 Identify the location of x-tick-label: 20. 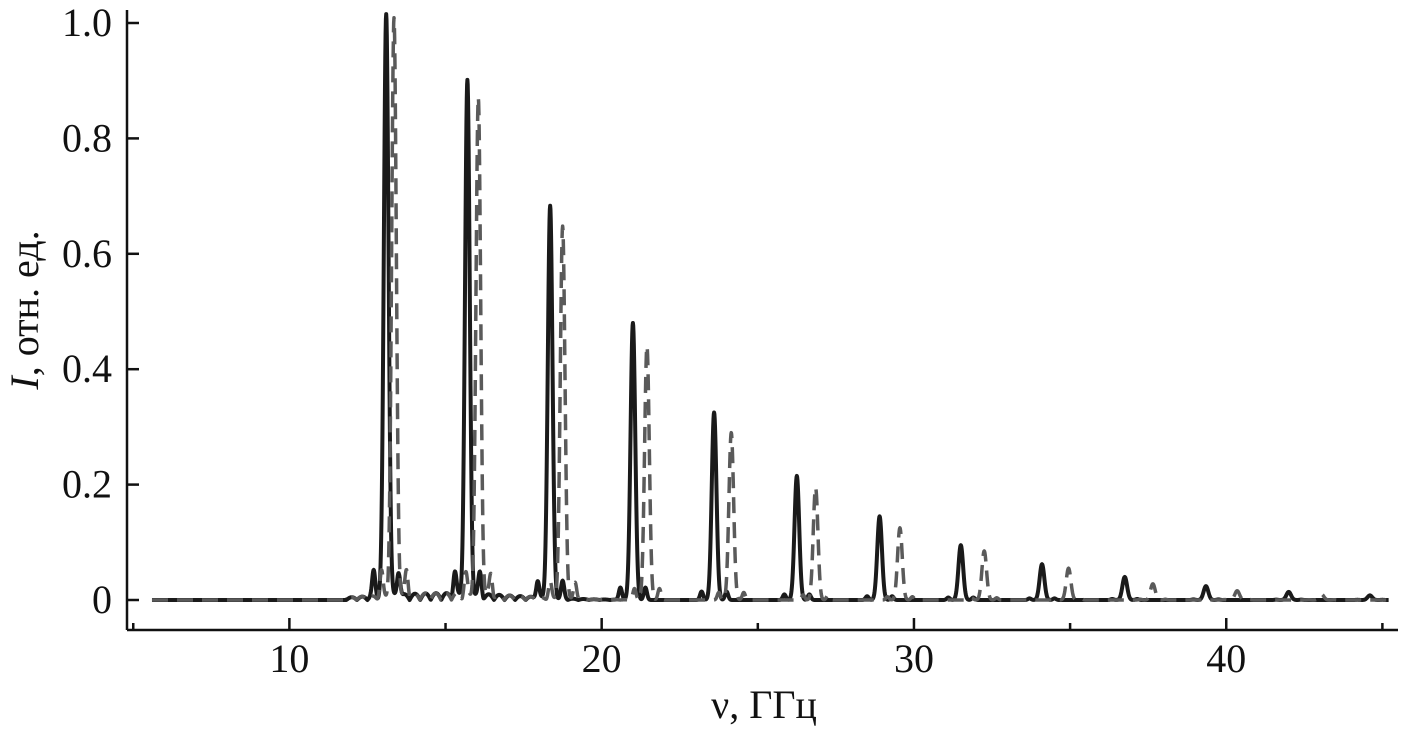
(602, 658).